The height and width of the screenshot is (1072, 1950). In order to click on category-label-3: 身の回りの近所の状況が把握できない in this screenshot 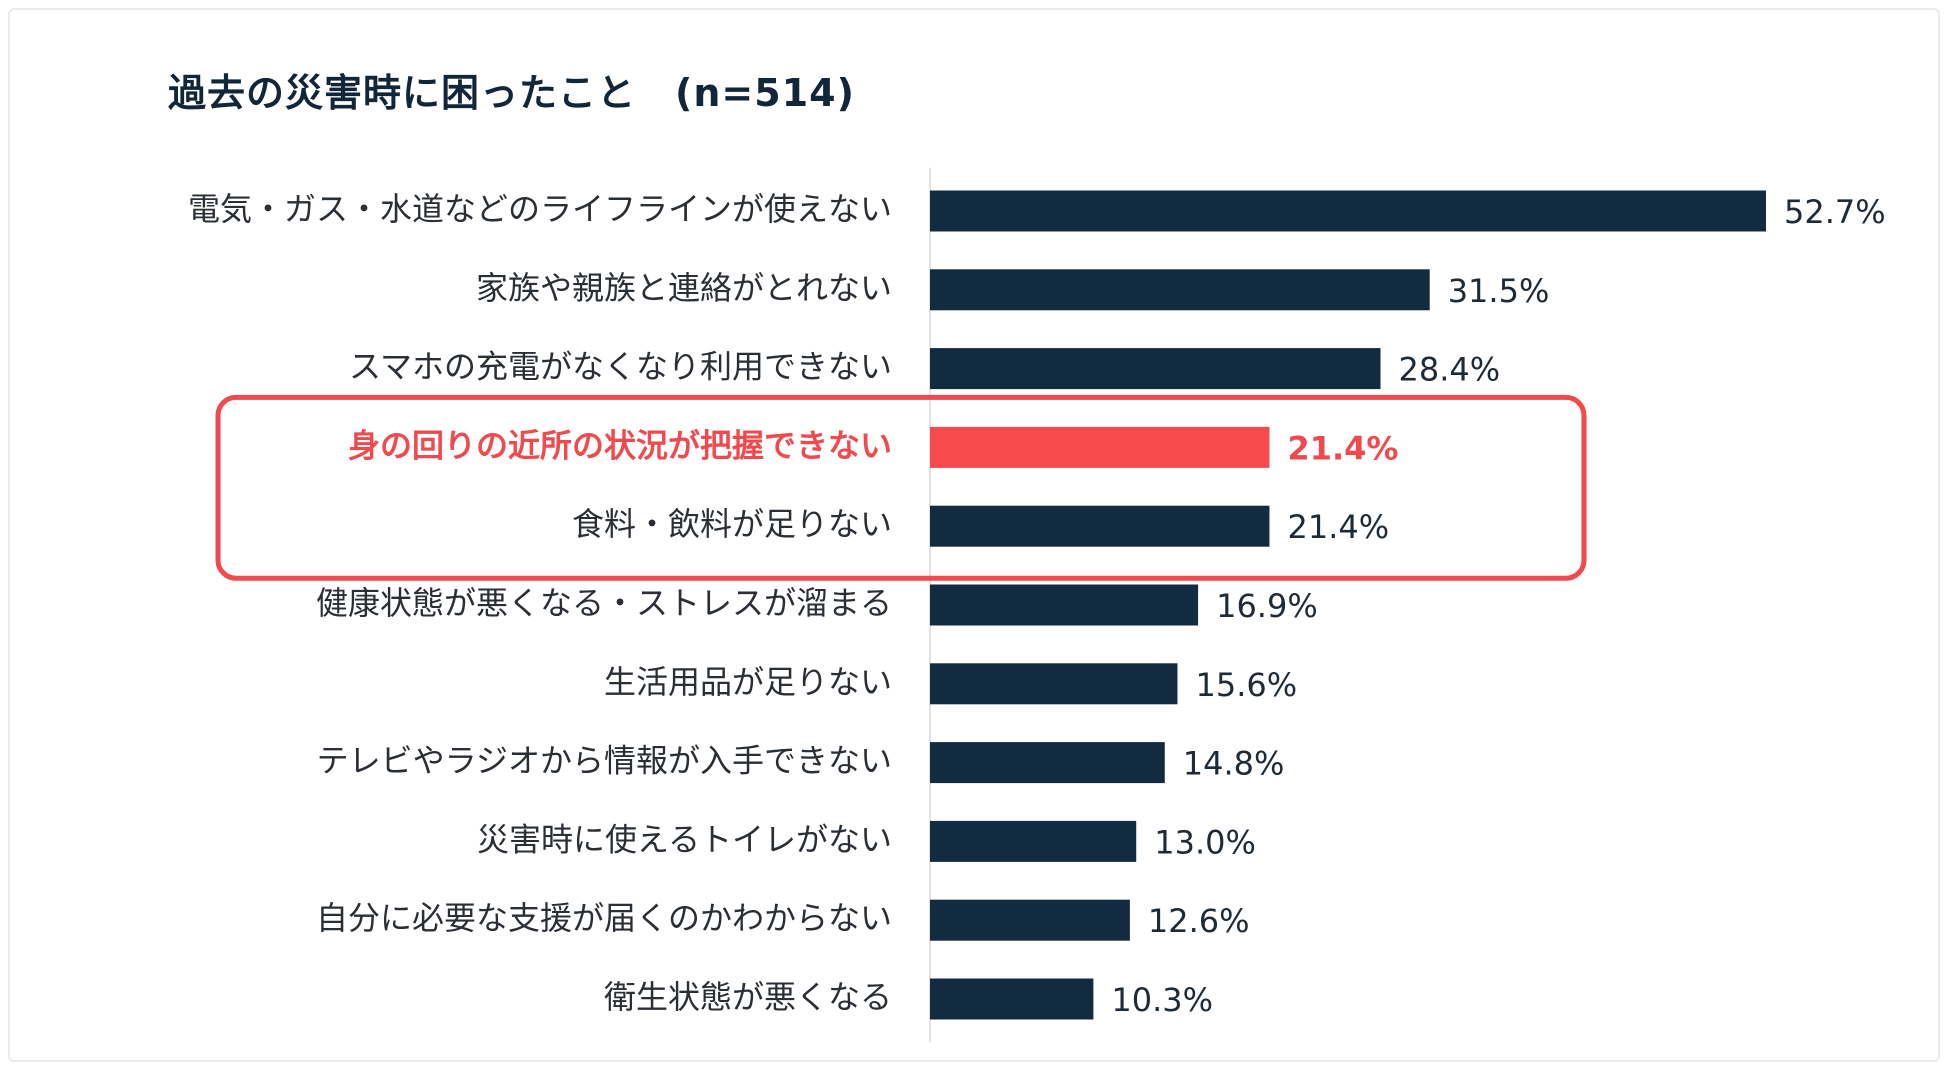, I will do `click(620, 445)`.